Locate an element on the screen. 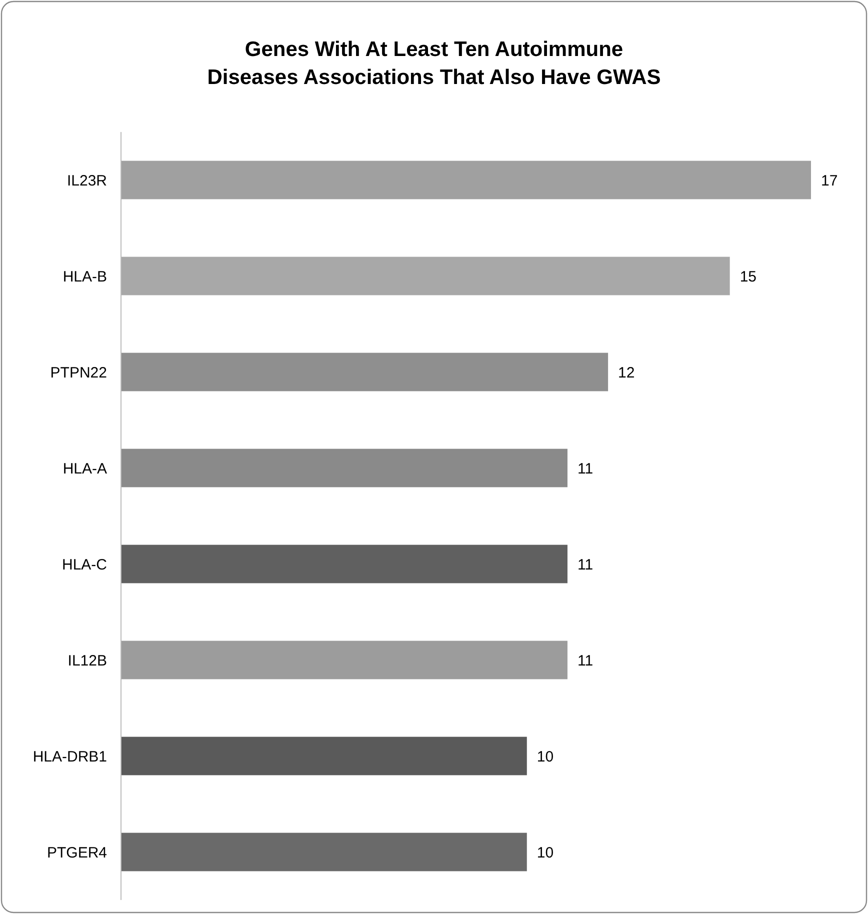  y-tick-label: PTGER4 is located at coordinates (76, 853).